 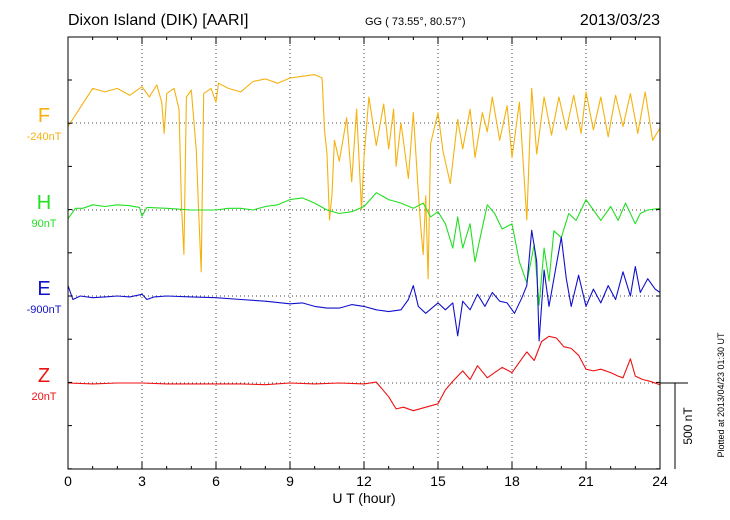 I want to click on series-legend: F -240nT H 90nT E -900nT Z 20nT, so click(x=44, y=254).